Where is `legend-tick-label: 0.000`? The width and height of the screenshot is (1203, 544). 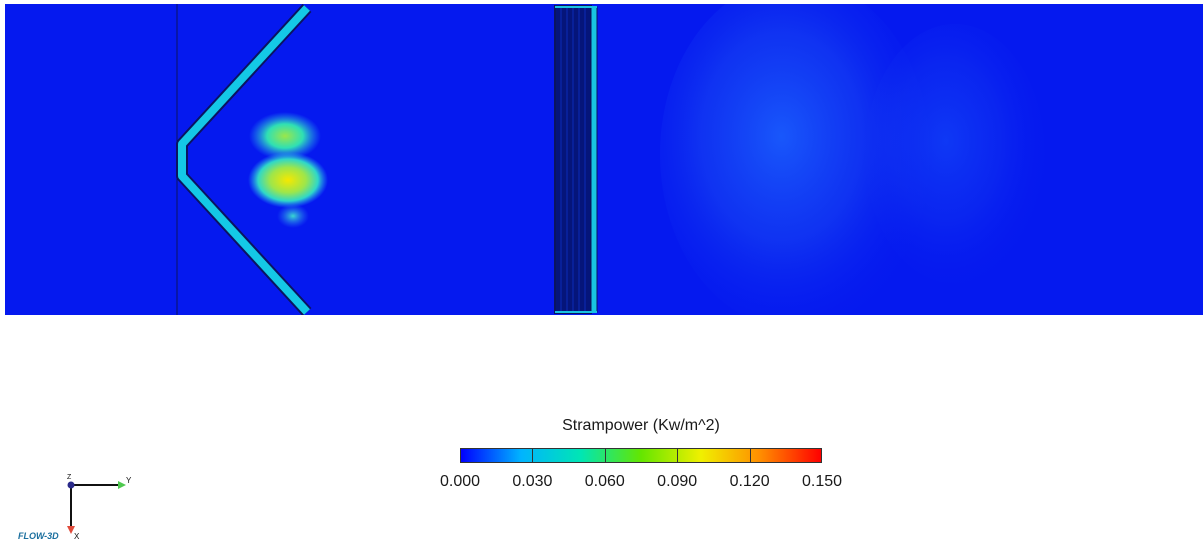
legend-tick-label: 0.000 is located at coordinates (460, 481).